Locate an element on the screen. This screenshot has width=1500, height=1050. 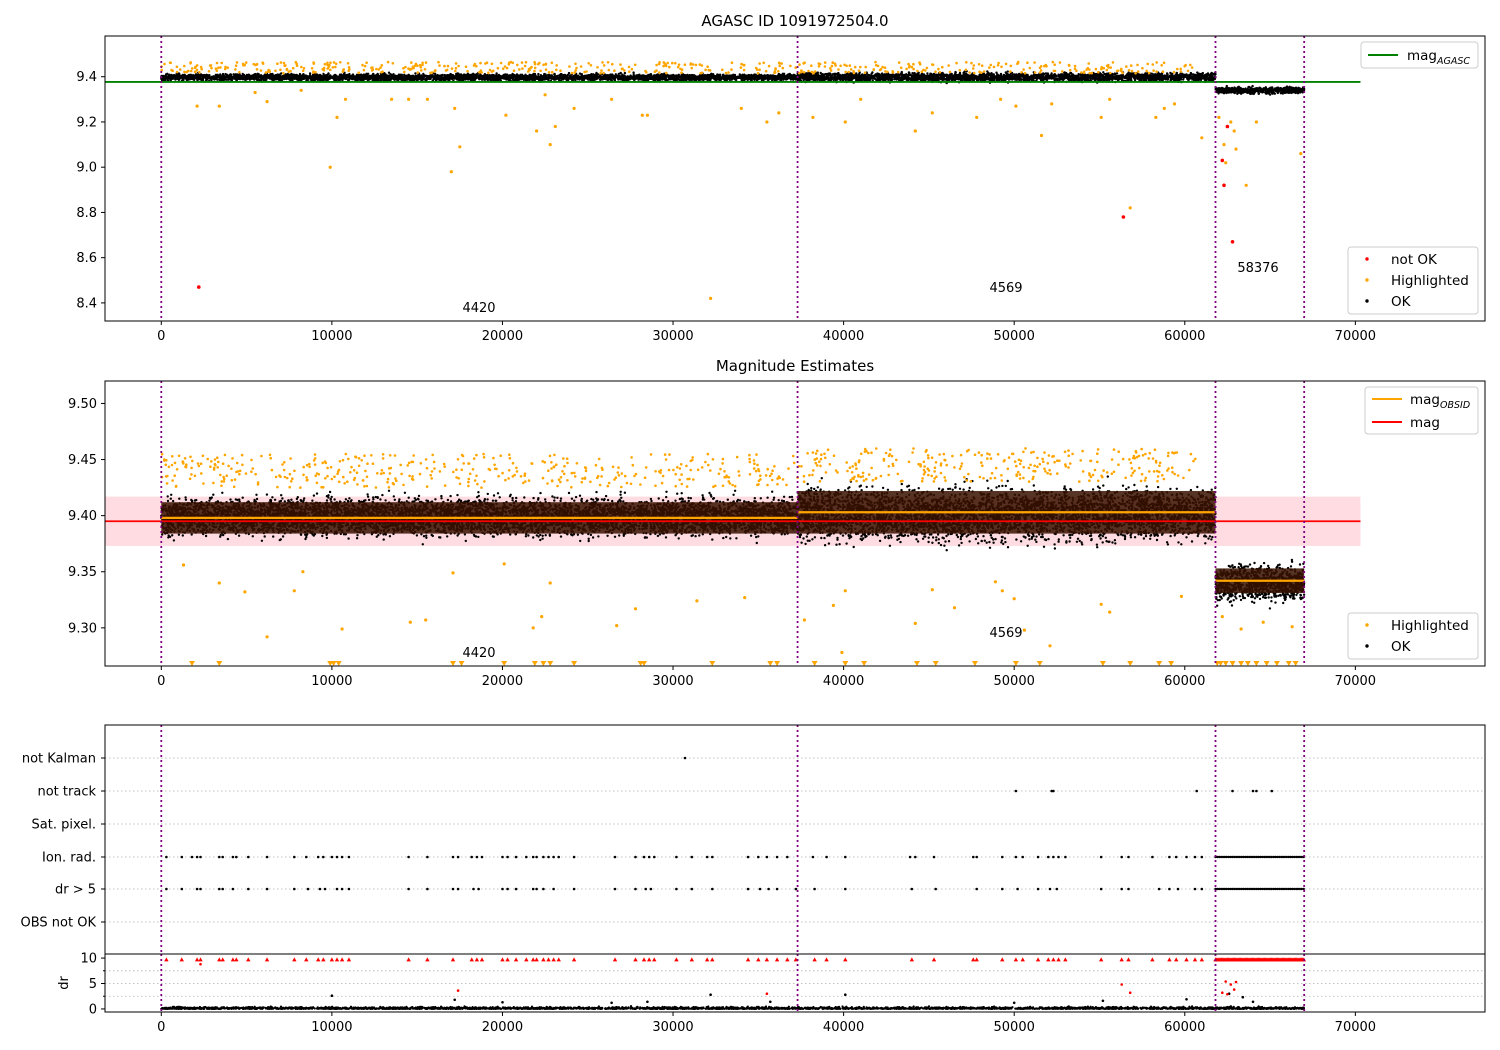
agasc-ok-points is located at coordinates (733, 83).